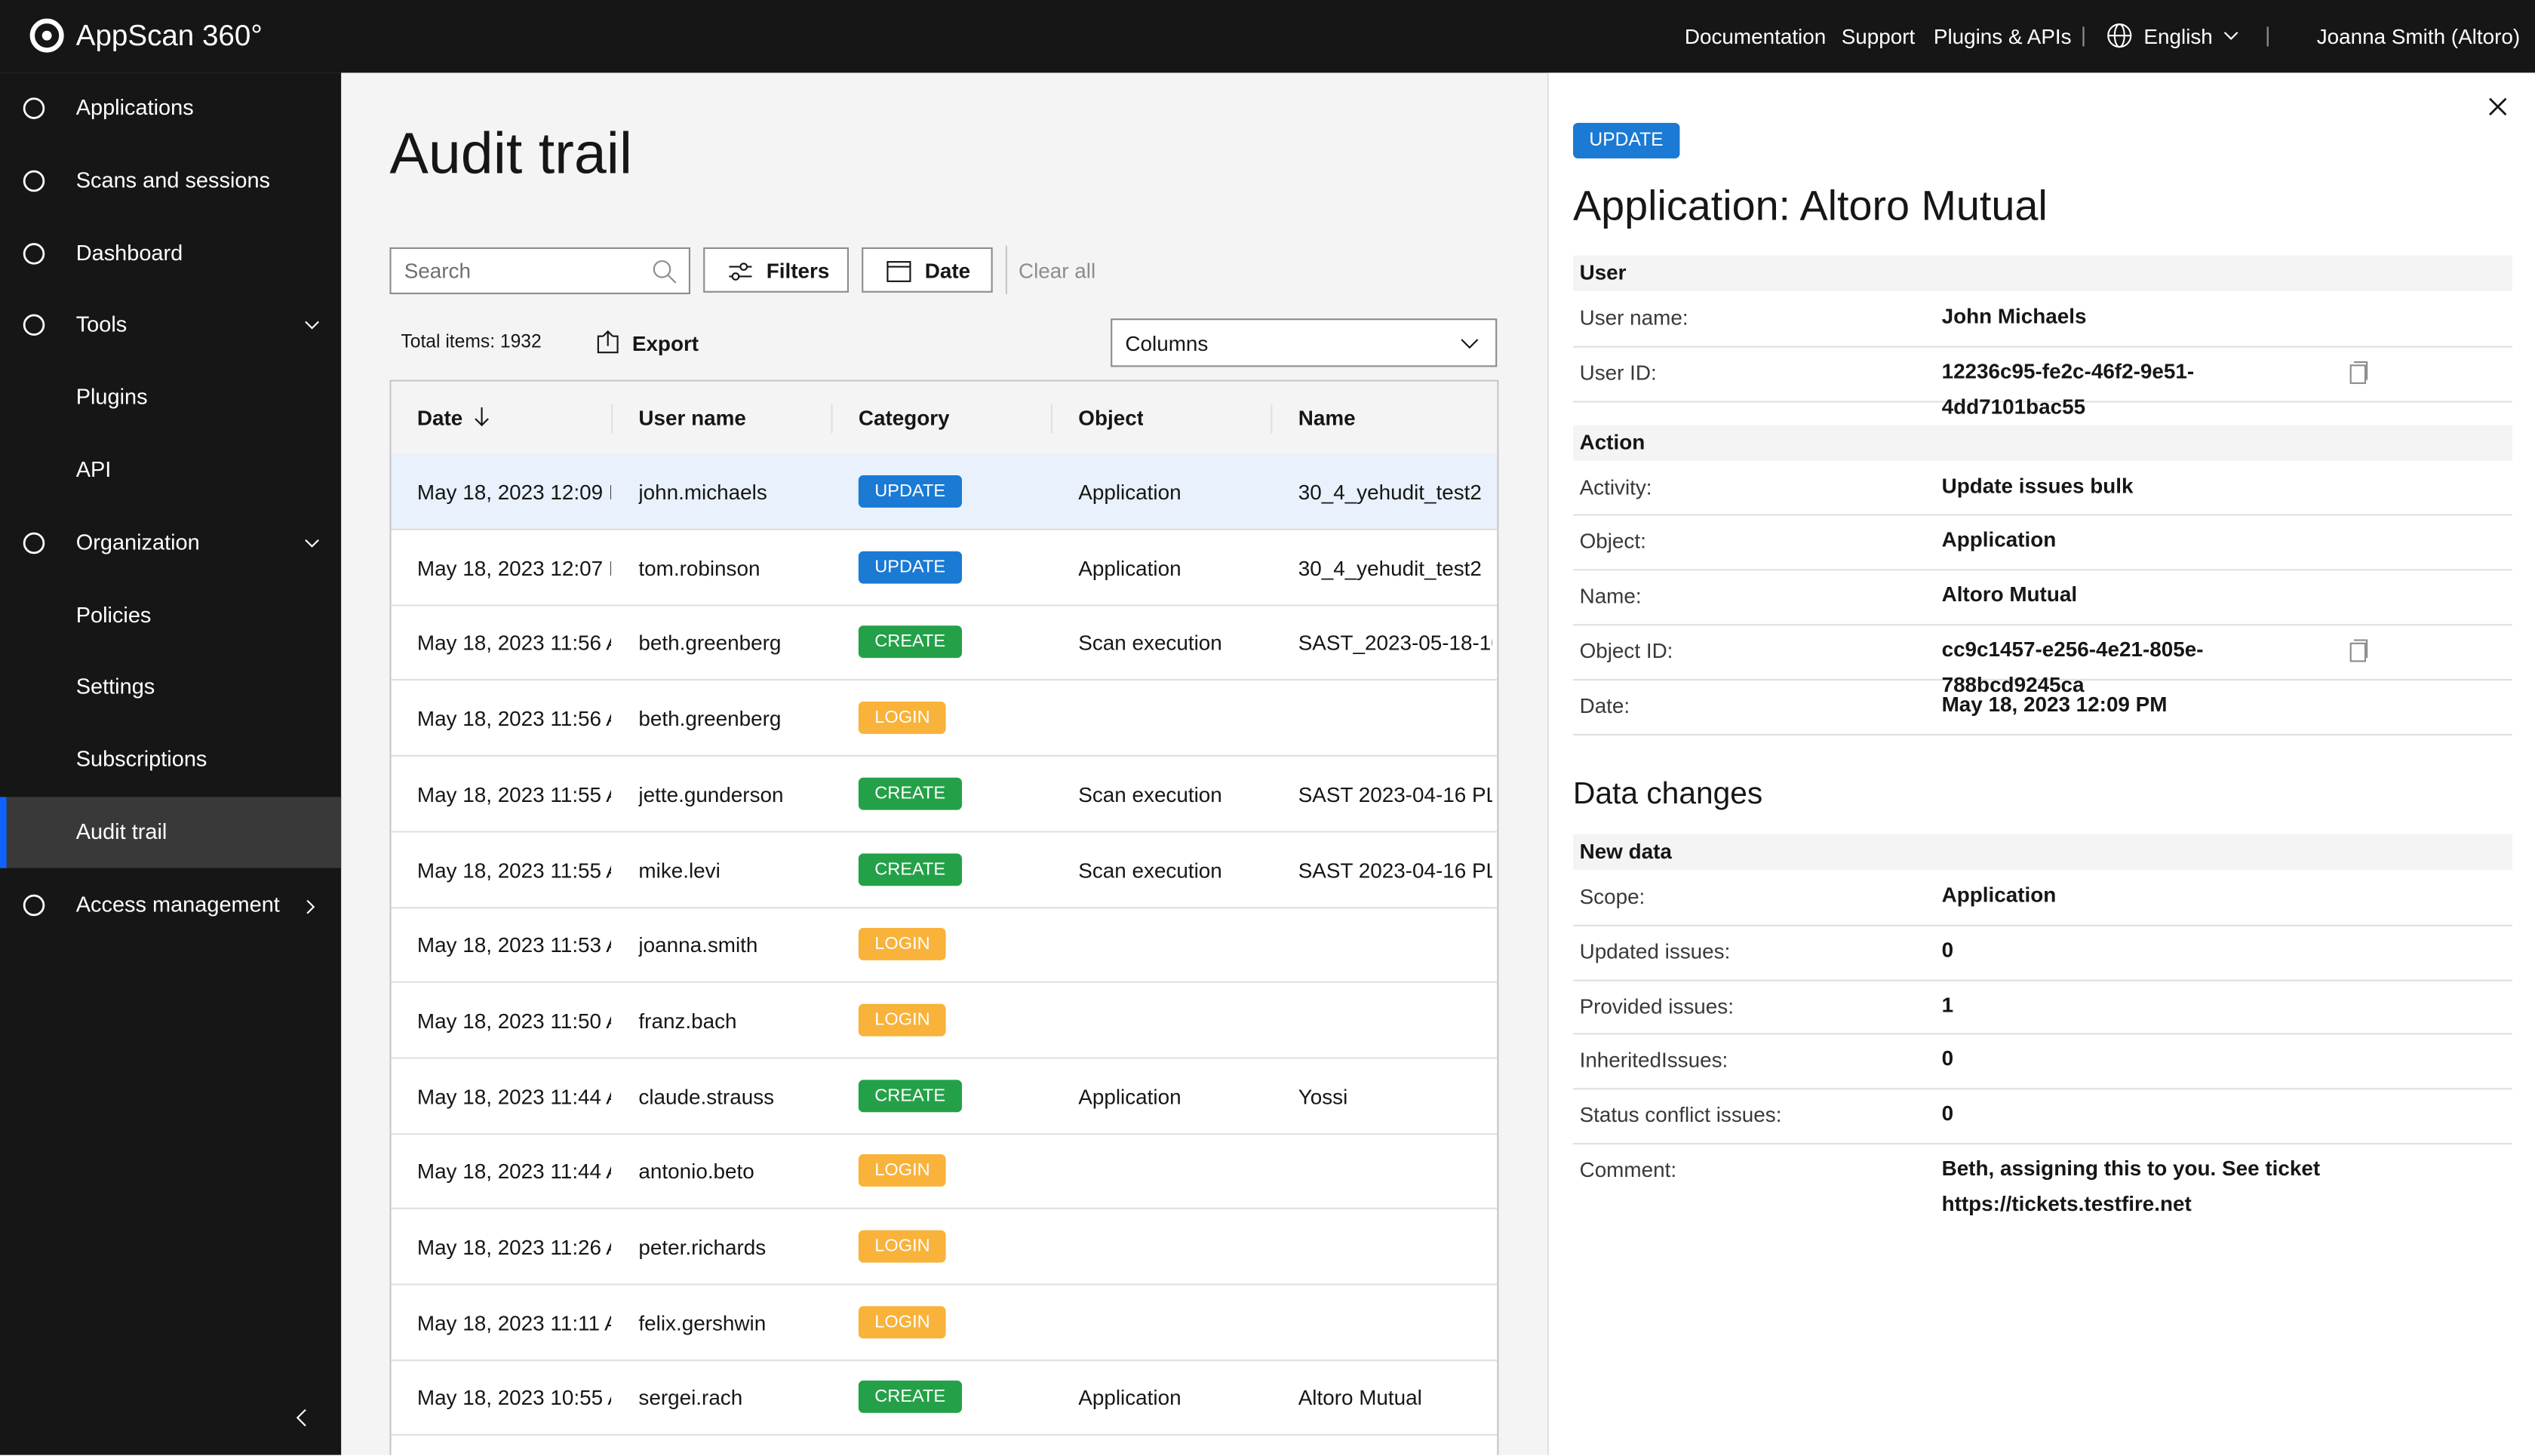 The width and height of the screenshot is (2535, 1456). What do you see at coordinates (302, 1417) in the screenshot?
I see `collapse-icon` at bounding box center [302, 1417].